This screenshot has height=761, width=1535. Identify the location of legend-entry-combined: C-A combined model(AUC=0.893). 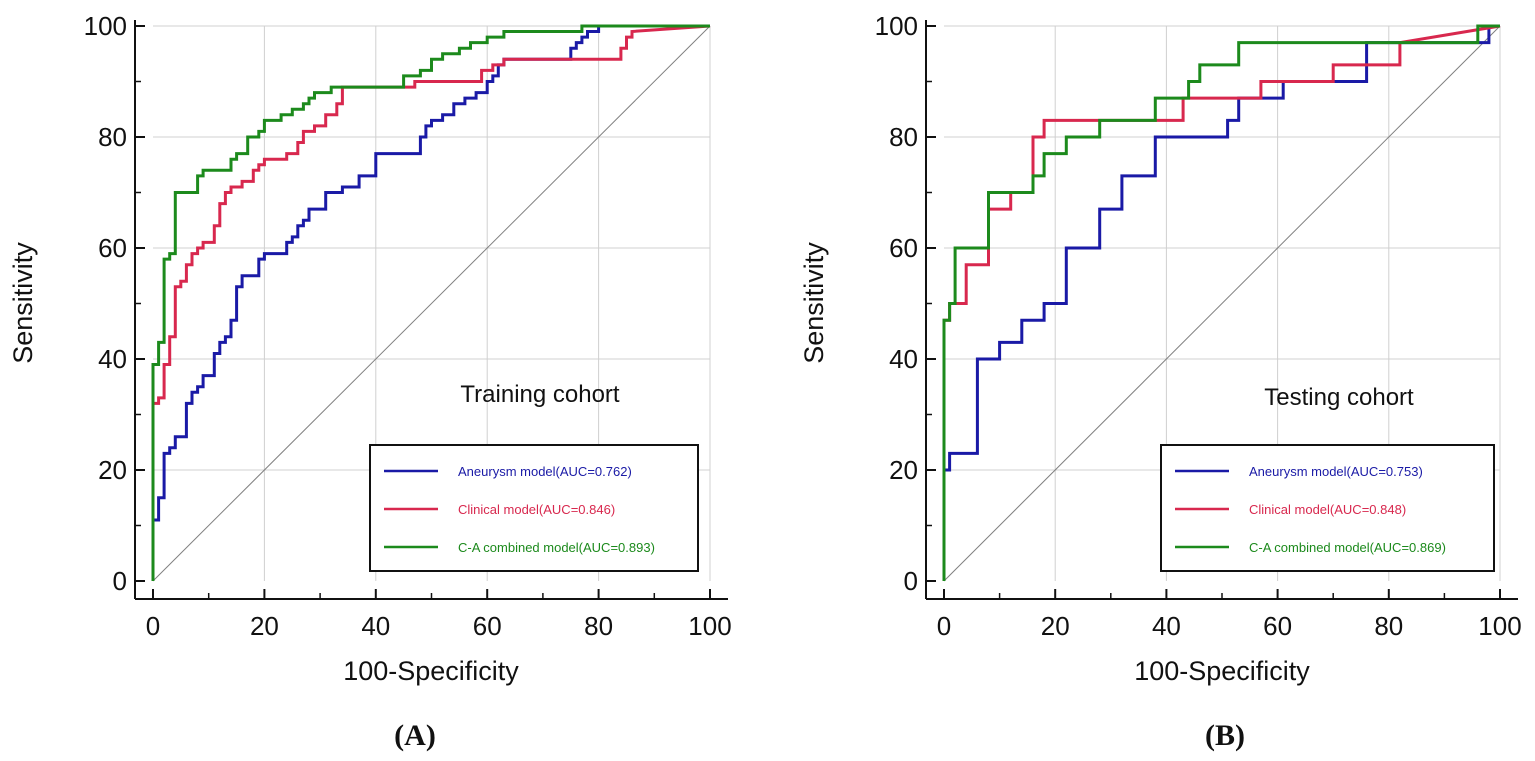
(556, 547).